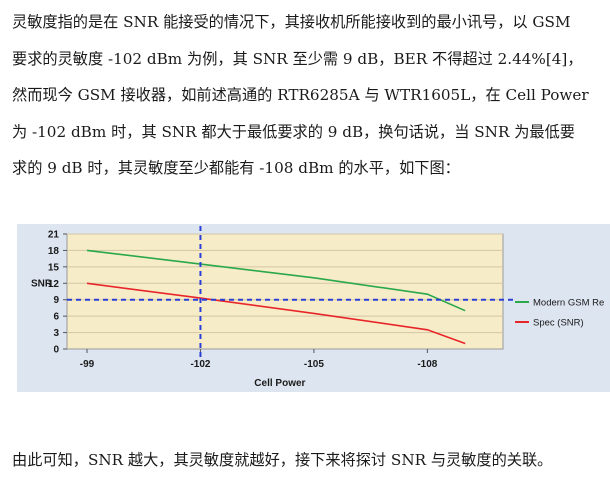 This screenshot has height=485, width=610. What do you see at coordinates (87, 364) in the screenshot?
I see `x-tick-label: -99` at bounding box center [87, 364].